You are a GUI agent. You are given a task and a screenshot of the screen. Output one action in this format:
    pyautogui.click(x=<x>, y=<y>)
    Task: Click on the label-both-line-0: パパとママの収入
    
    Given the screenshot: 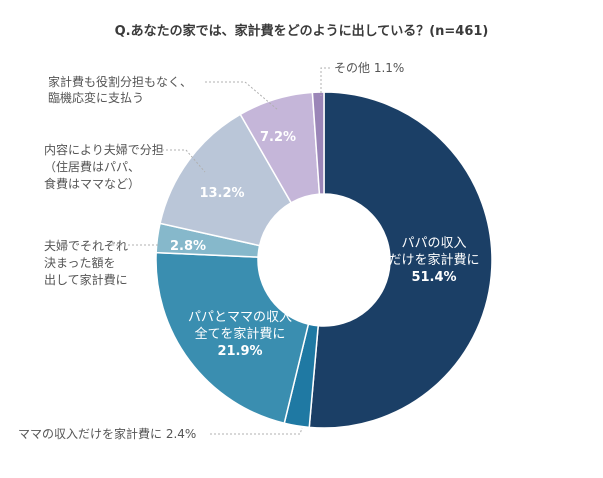 What is the action you would take?
    pyautogui.click(x=240, y=317)
    